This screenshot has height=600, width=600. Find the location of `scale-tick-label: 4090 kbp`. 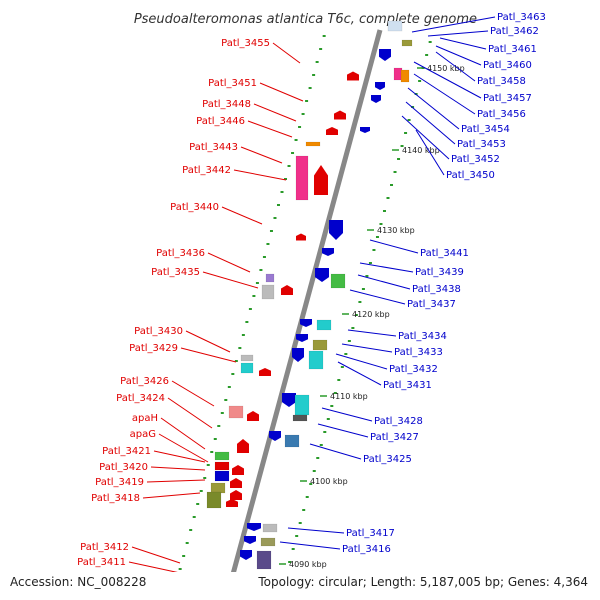

scale-tick-label: 4090 kbp is located at coordinates (308, 564).